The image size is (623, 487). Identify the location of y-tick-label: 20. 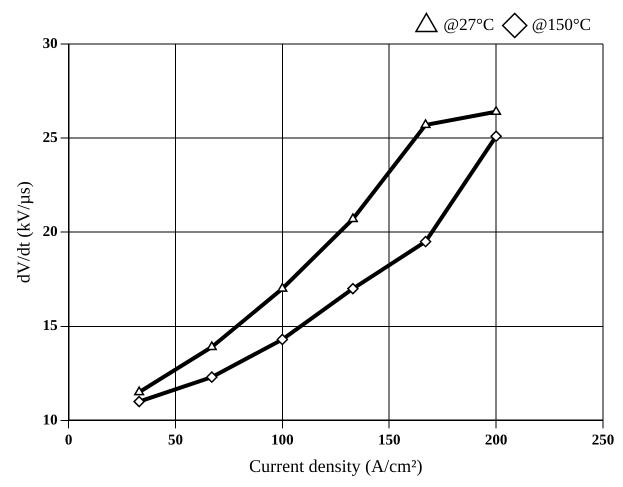
(50, 232).